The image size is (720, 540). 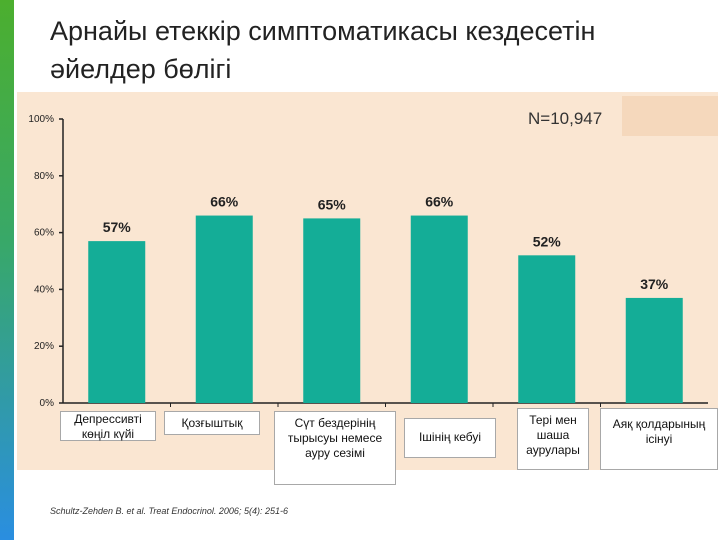 What do you see at coordinates (44, 176) in the screenshot?
I see `y-tick-label: 80%` at bounding box center [44, 176].